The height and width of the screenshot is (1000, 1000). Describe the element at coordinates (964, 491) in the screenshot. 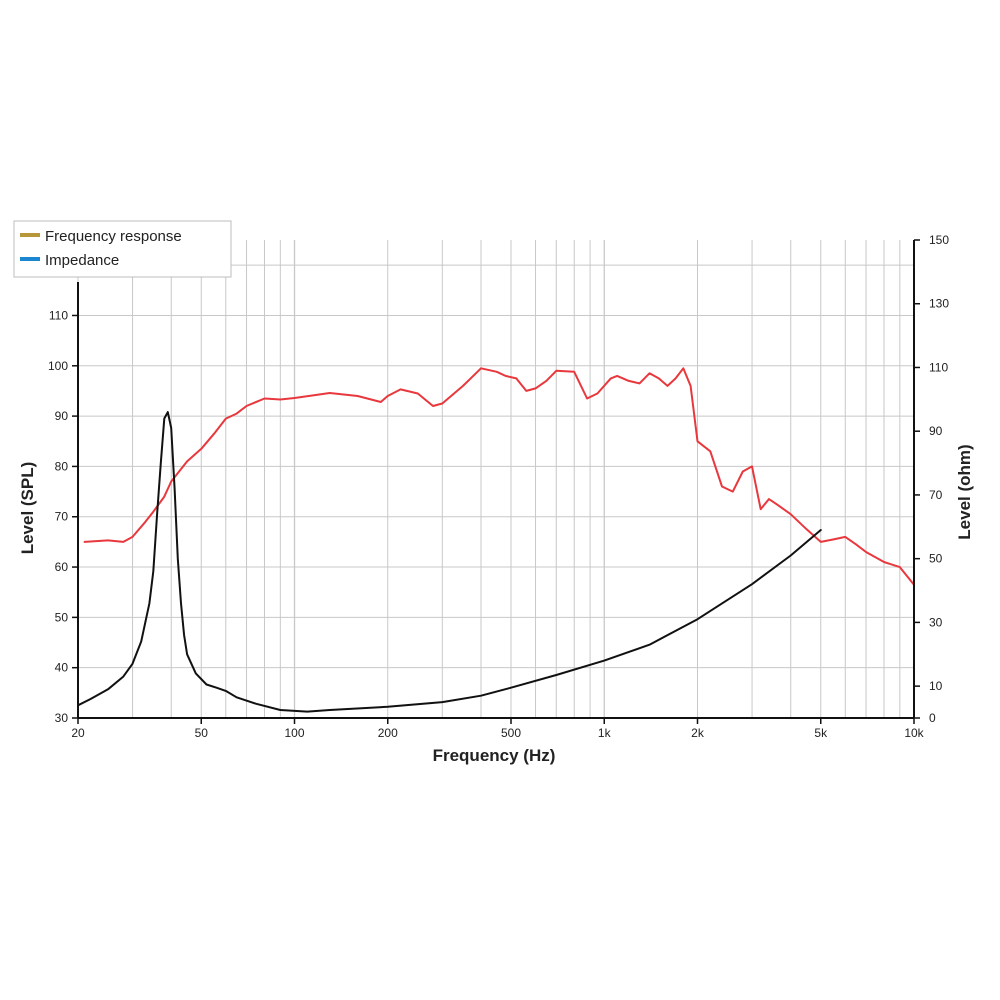

I see `y2-axis-title: Level (ohm)` at that location.